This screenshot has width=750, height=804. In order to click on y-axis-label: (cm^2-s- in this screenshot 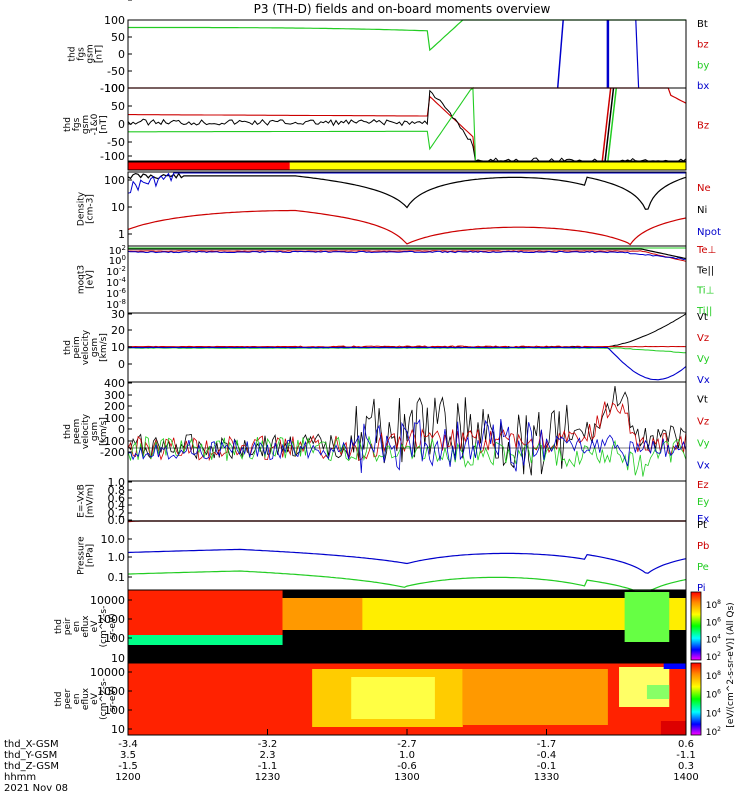, I will do `click(104, 699)`.